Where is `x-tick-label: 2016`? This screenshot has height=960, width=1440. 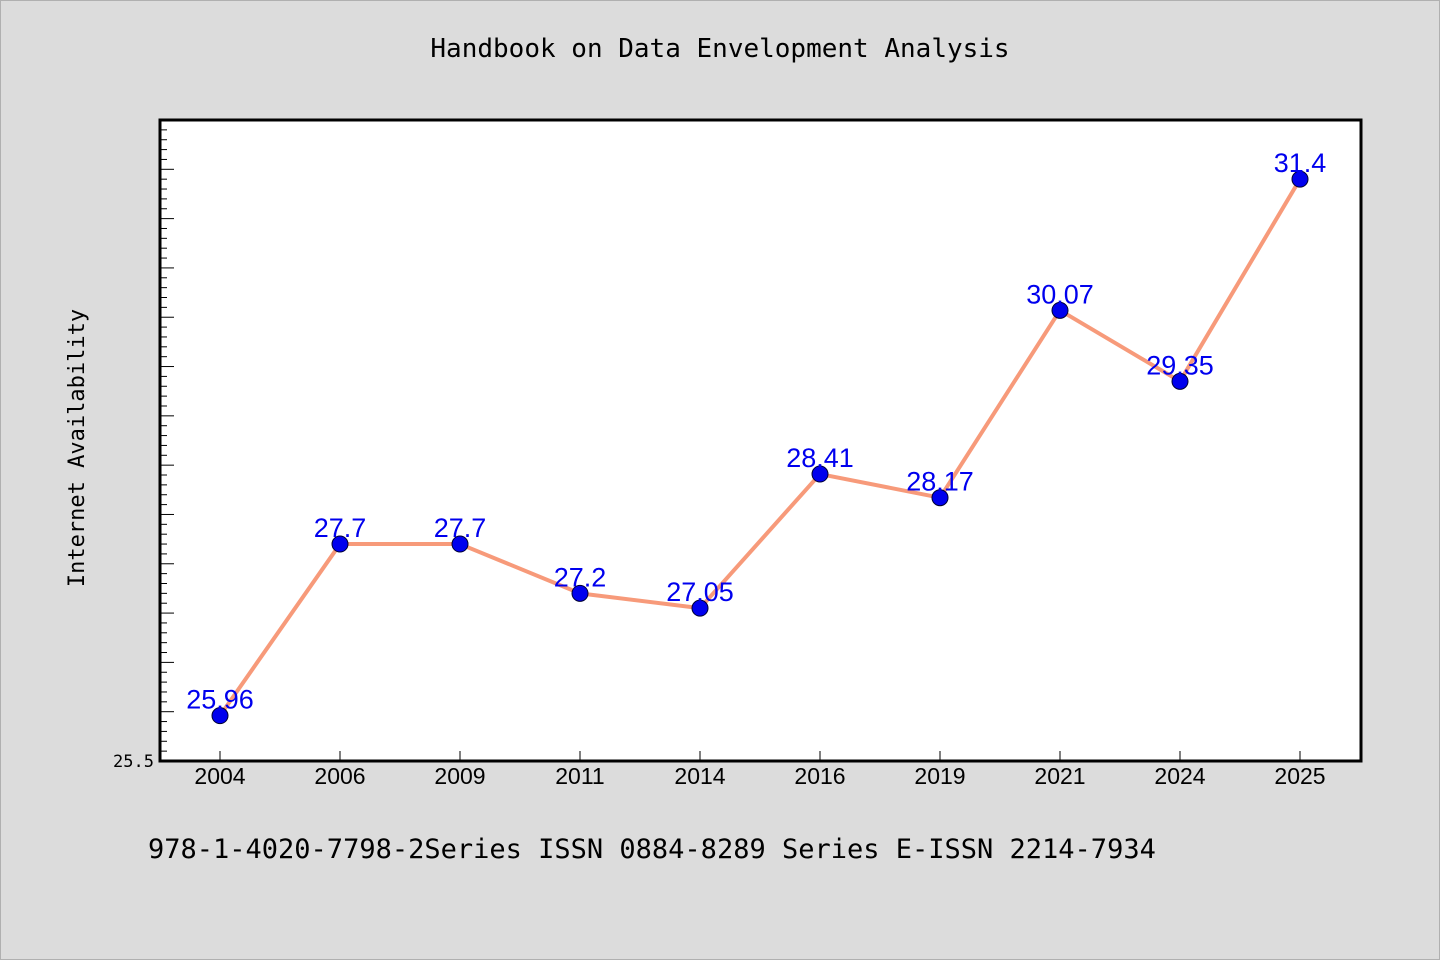
x-tick-label: 2016 is located at coordinates (819, 776).